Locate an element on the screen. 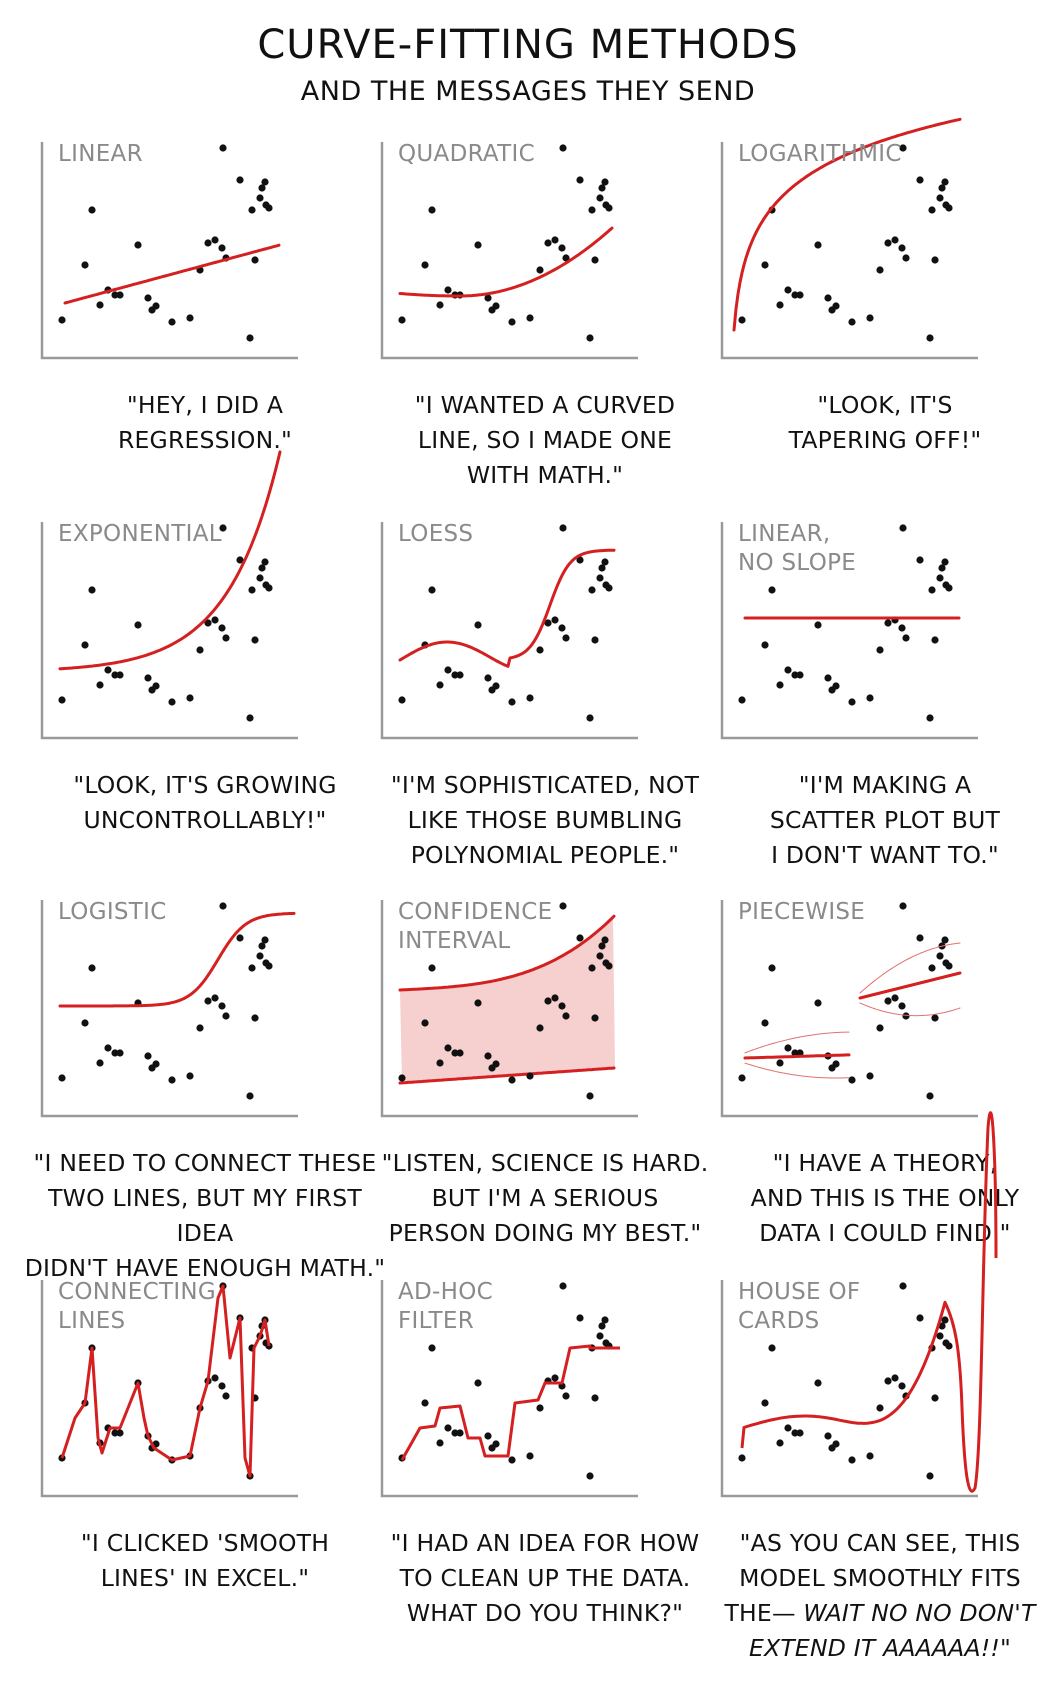 The width and height of the screenshot is (1056, 1690). segment-left is located at coordinates (797, 1056).